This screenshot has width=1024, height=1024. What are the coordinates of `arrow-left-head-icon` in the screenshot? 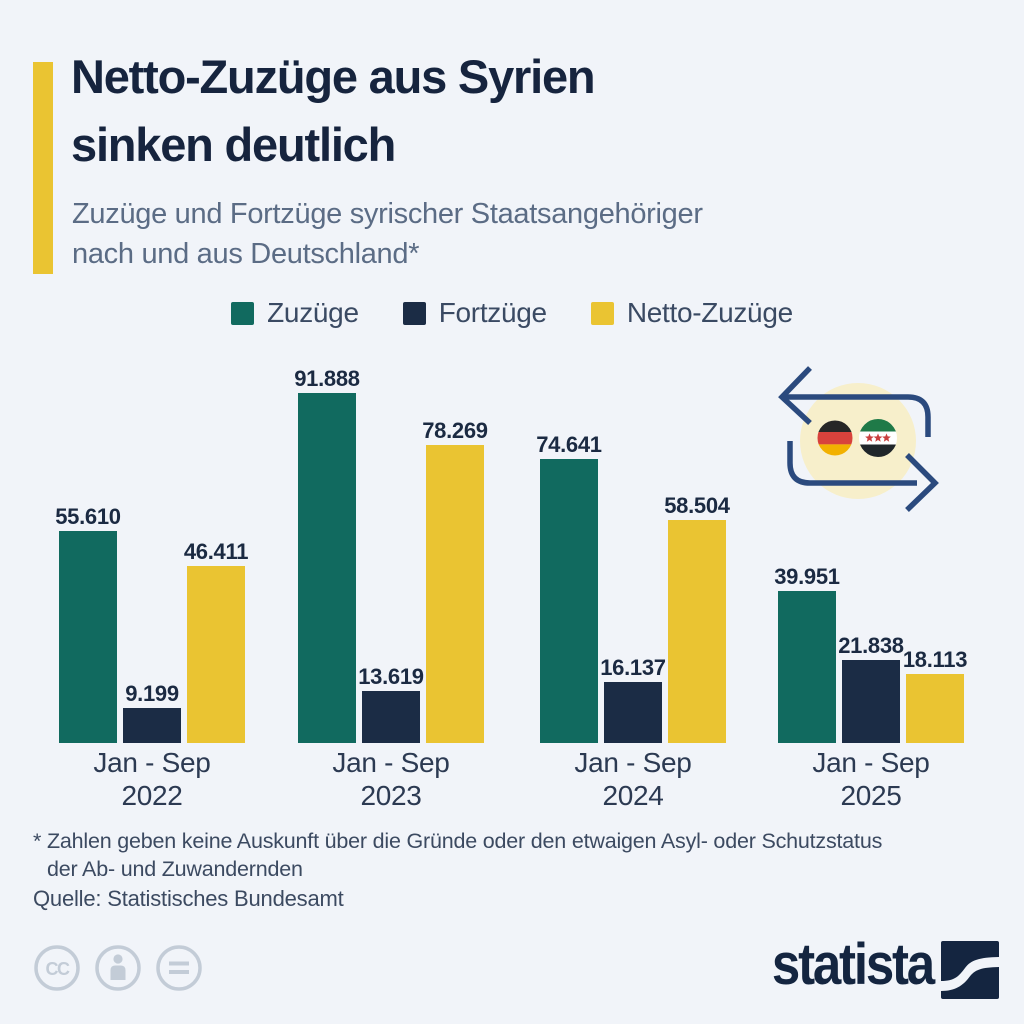 It's located at (795, 396).